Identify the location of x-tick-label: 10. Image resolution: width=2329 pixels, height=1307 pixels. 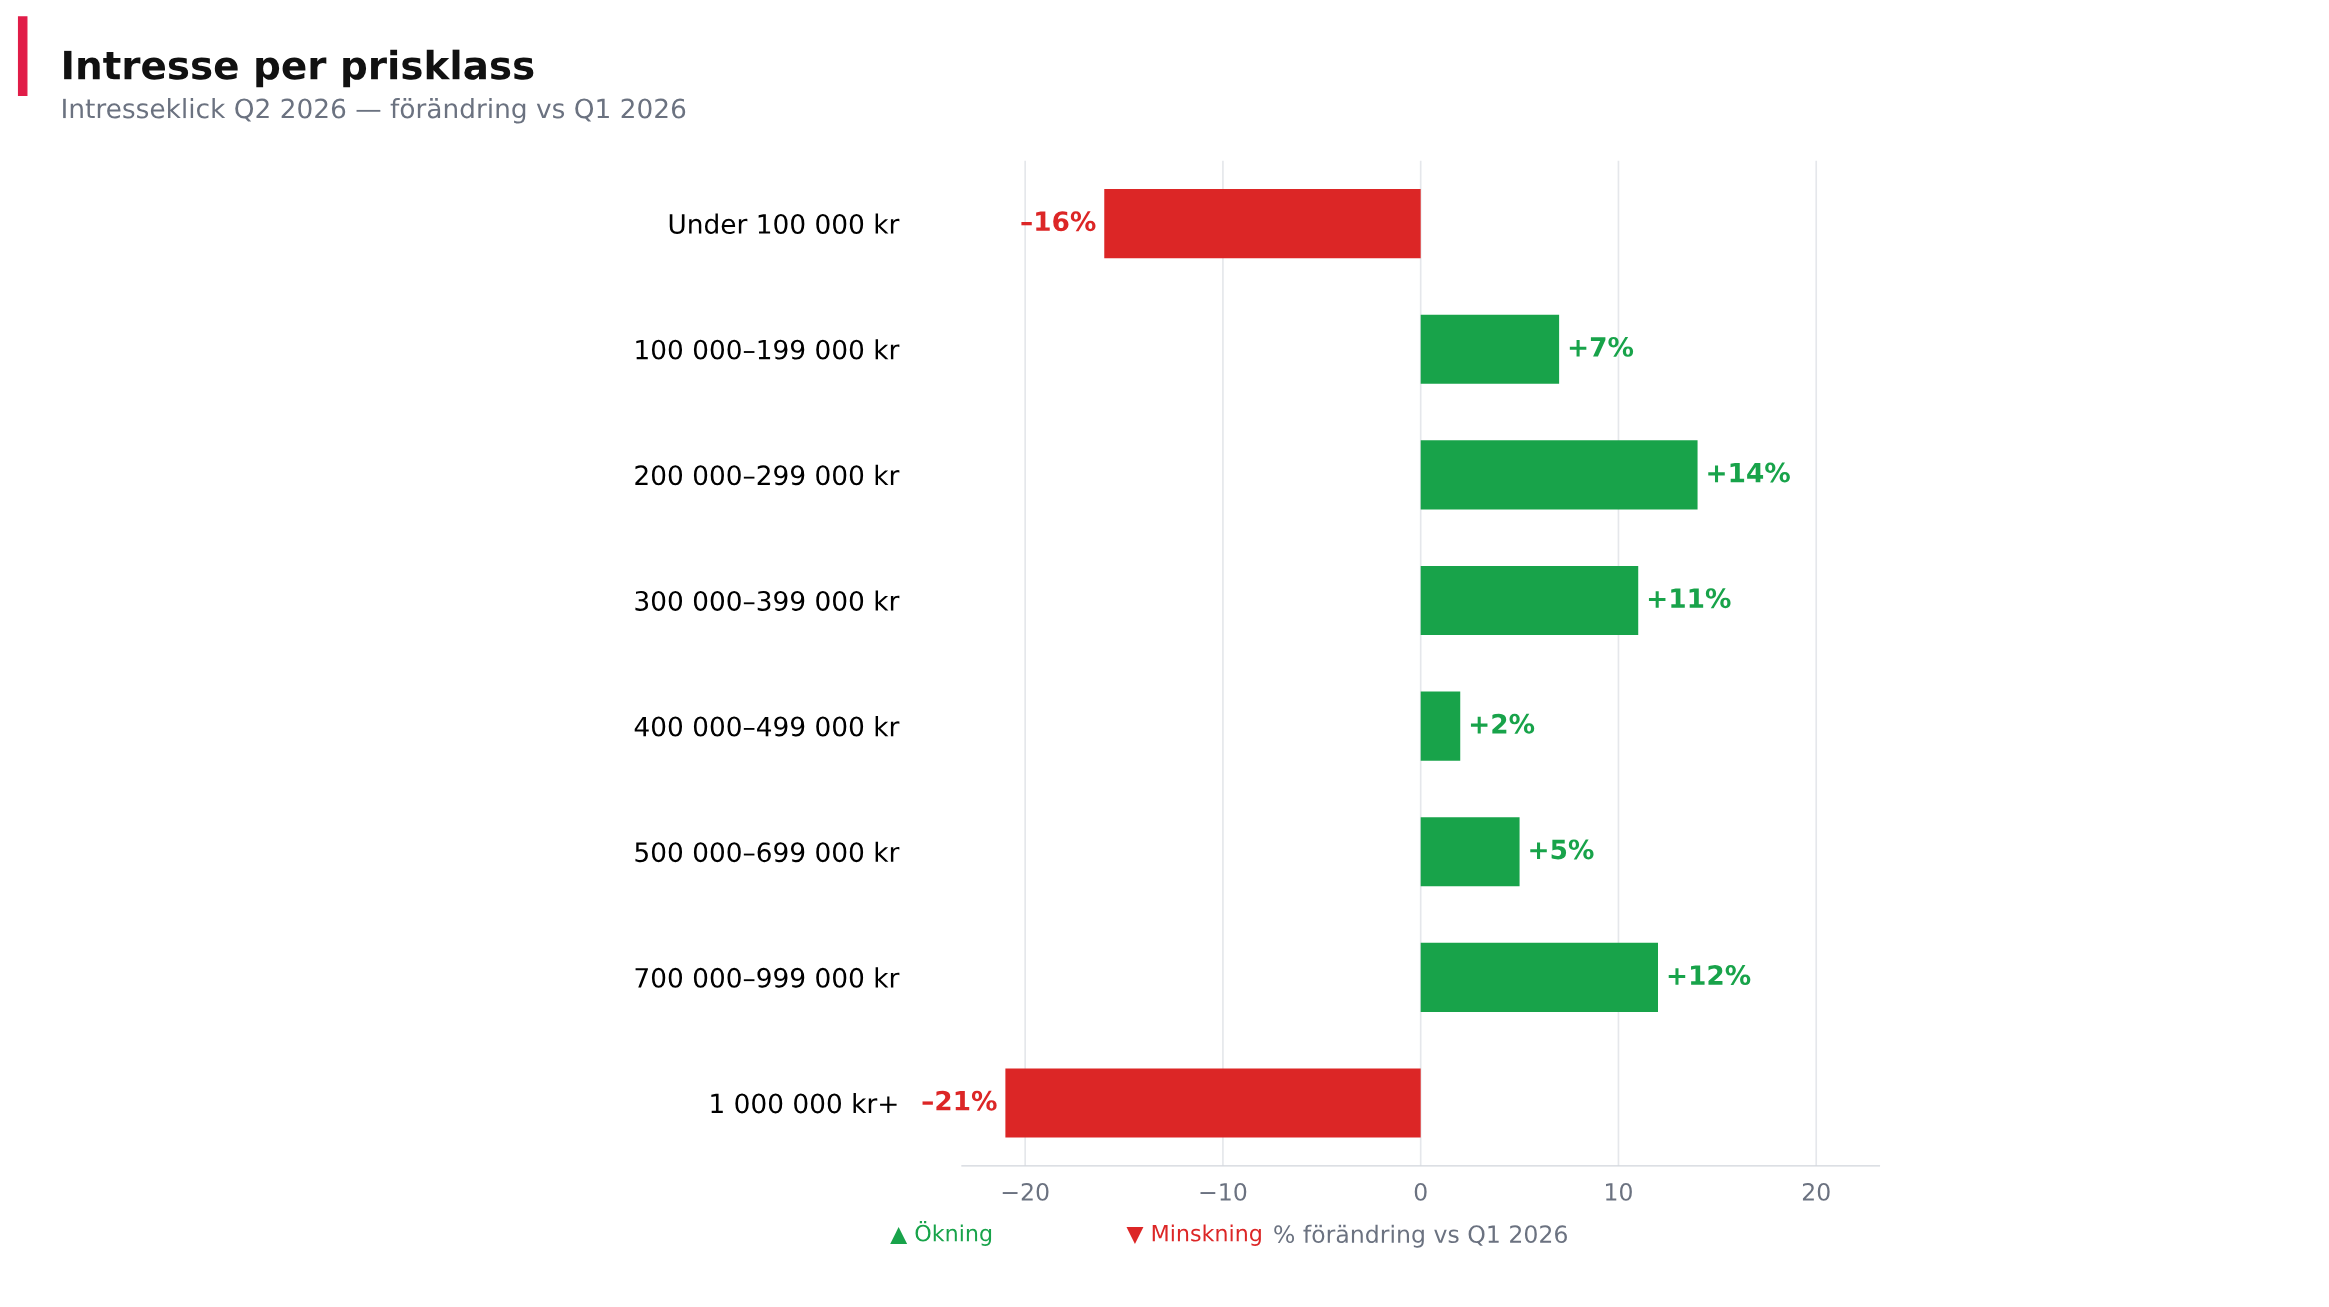
(1619, 1191).